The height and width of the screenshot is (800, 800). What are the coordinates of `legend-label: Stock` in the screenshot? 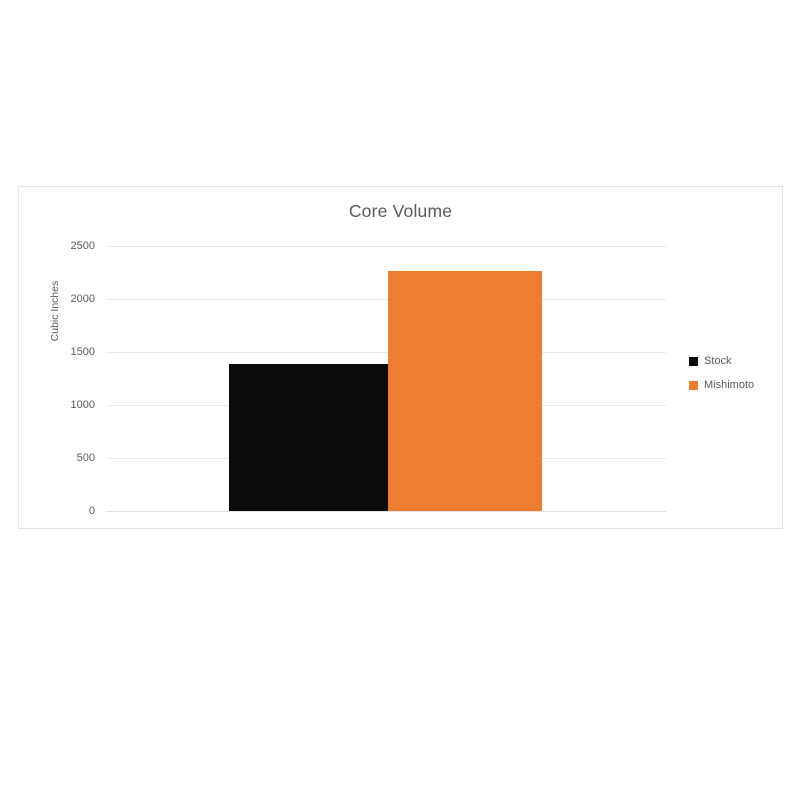 It's located at (718, 361).